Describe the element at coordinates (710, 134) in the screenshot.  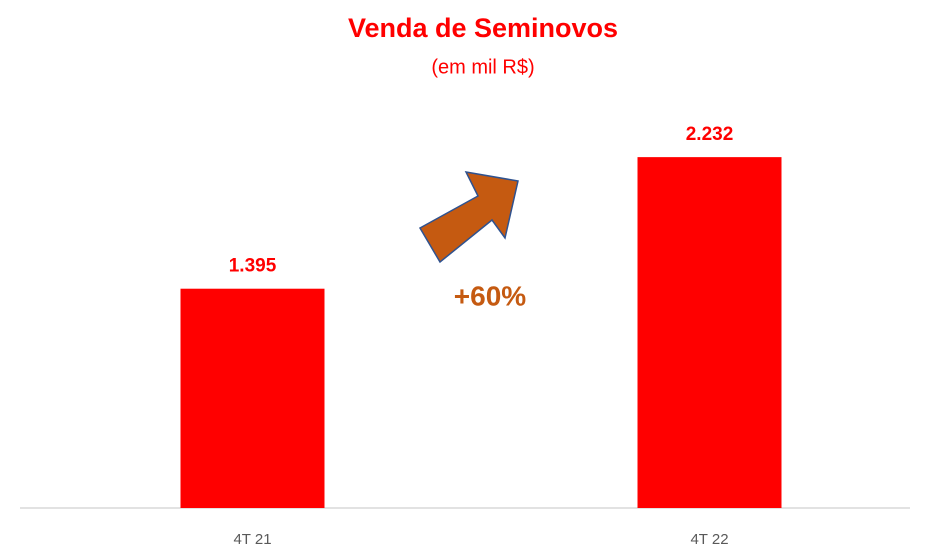
I see `data-label: 2.232` at that location.